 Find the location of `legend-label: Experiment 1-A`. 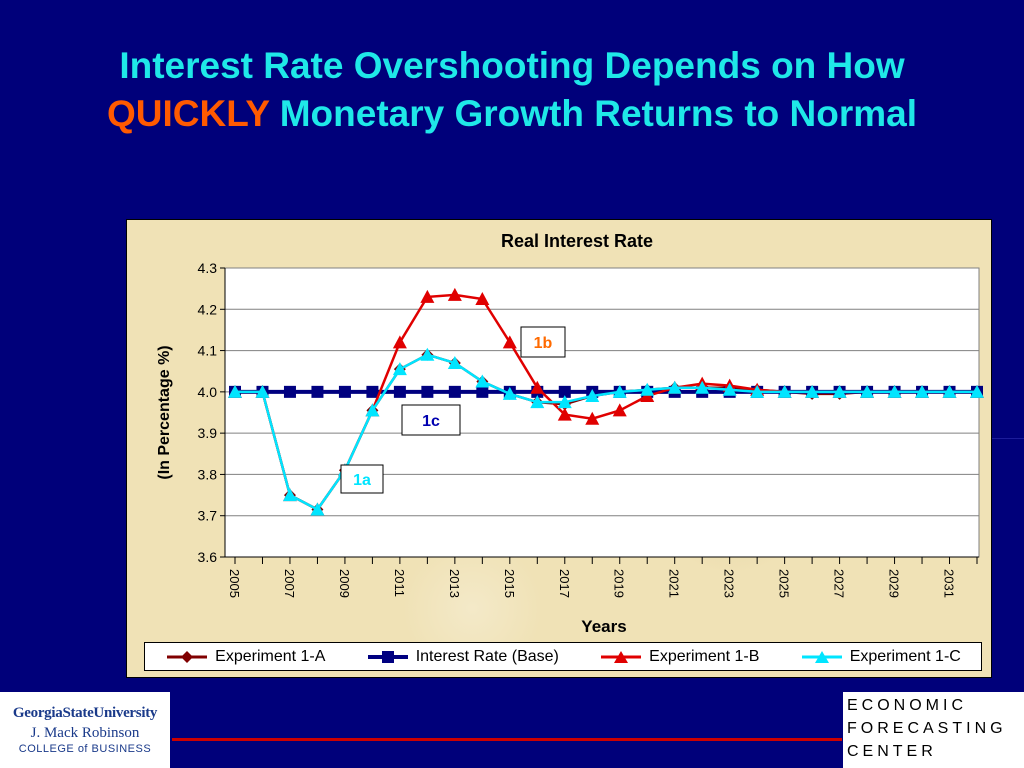

legend-label: Experiment 1-A is located at coordinates (270, 656).